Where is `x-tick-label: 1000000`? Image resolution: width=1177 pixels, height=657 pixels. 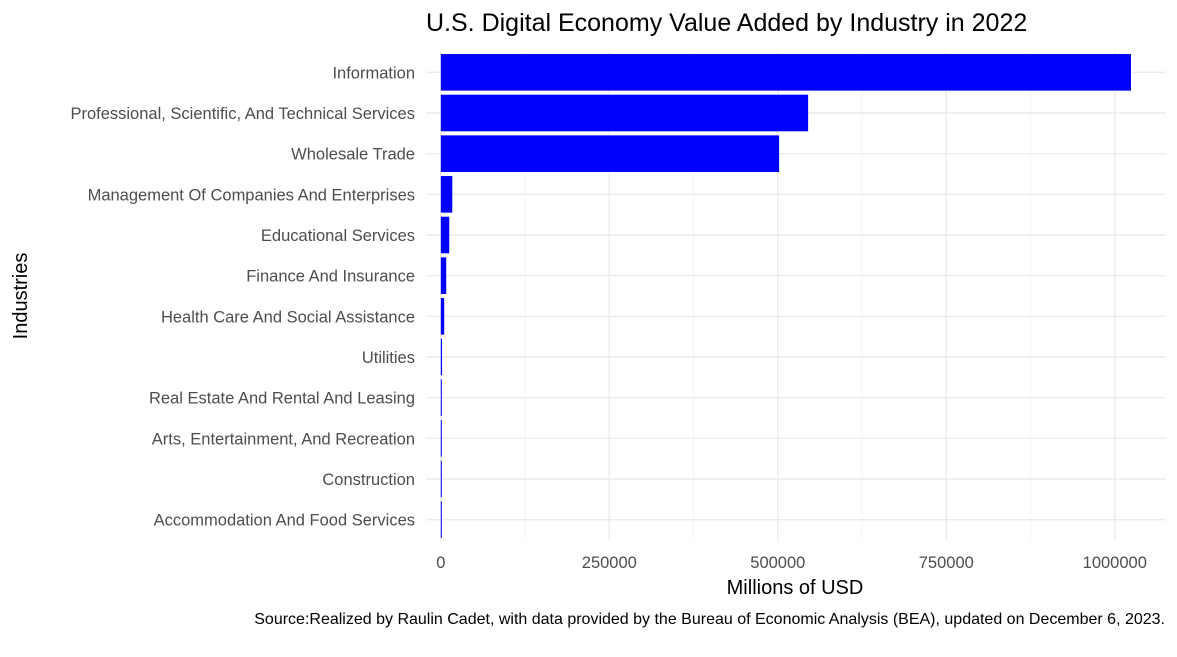
x-tick-label: 1000000 is located at coordinates (1115, 563).